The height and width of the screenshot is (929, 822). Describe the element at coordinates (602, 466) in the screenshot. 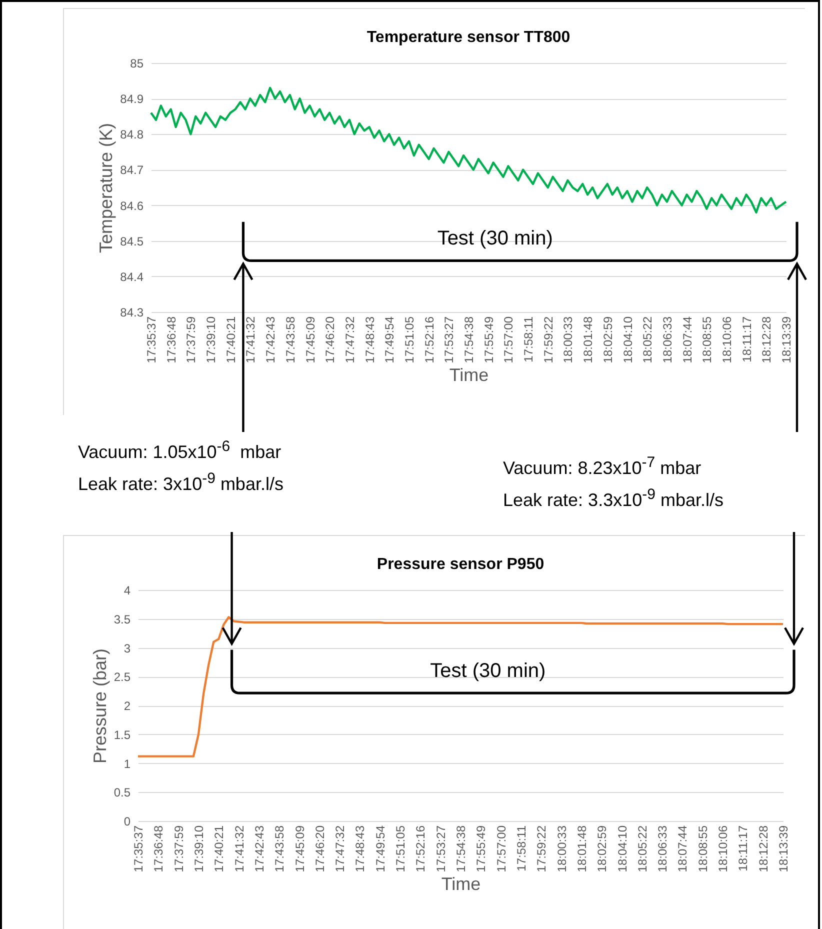

I see `text: Vacuum: 8.23x10$^{-7}$ mbar` at that location.